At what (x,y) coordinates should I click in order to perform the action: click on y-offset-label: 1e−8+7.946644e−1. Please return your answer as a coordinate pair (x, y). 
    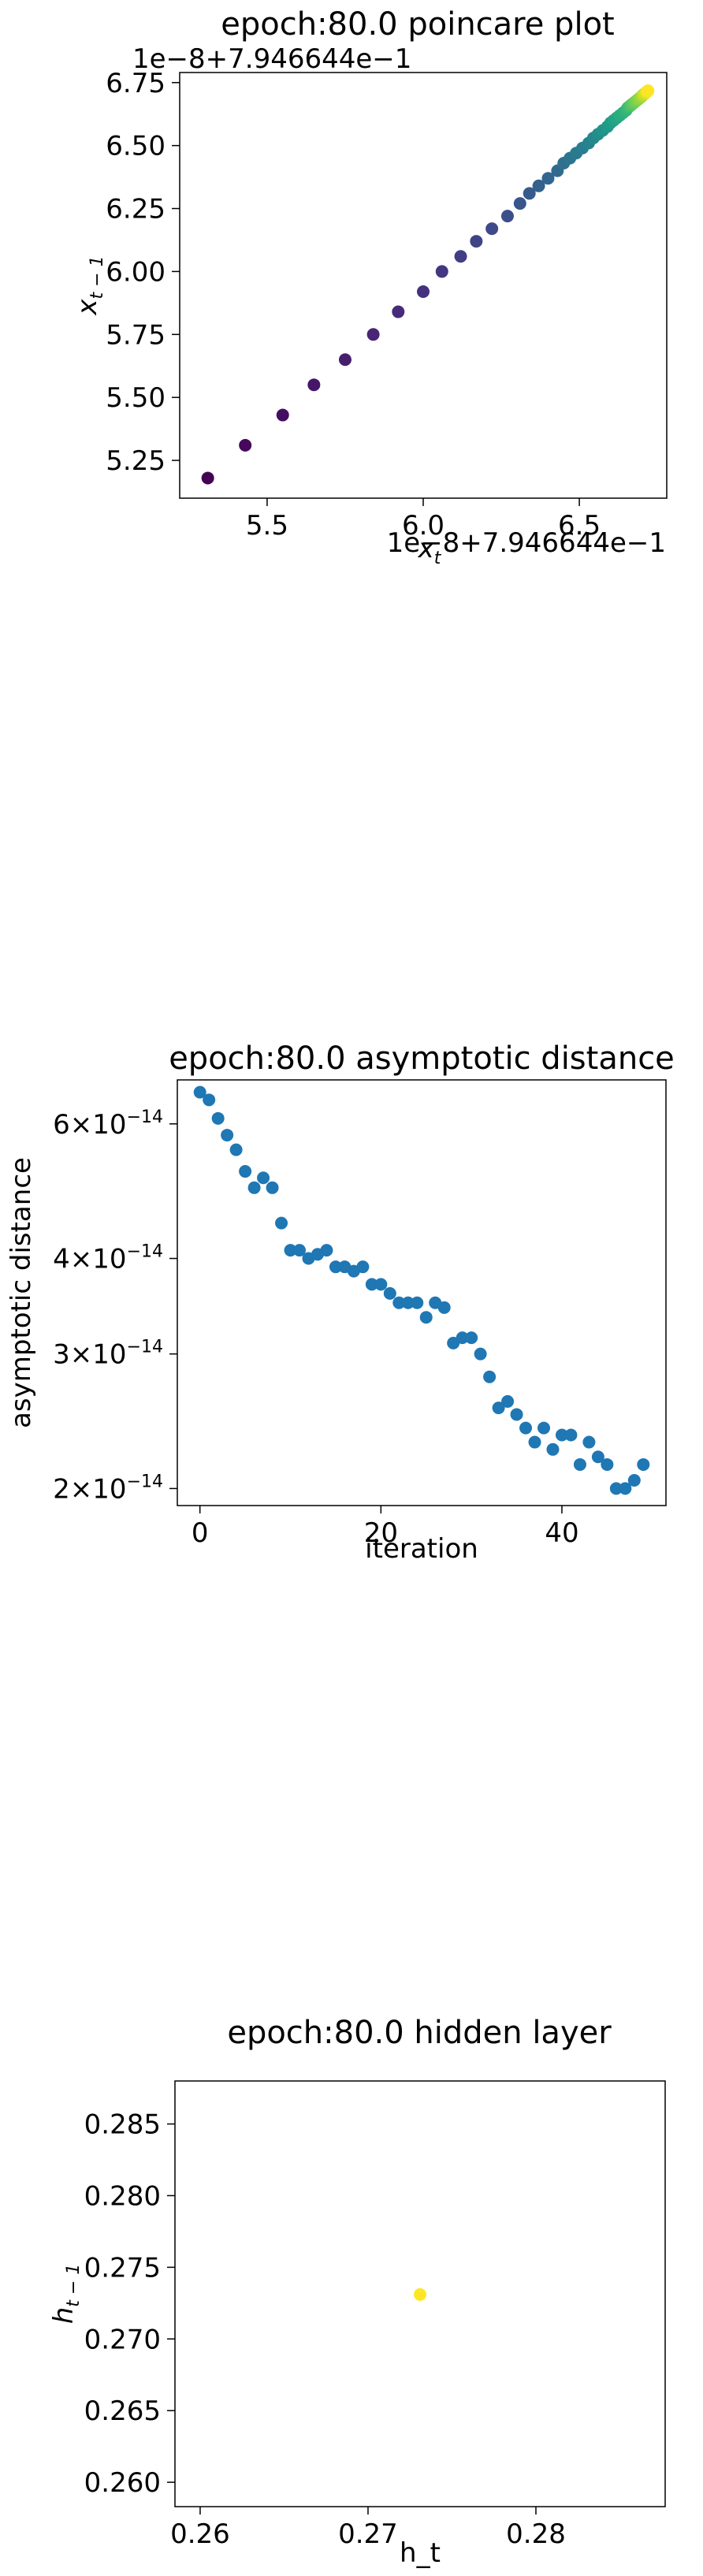
    Looking at the image, I should click on (271, 59).